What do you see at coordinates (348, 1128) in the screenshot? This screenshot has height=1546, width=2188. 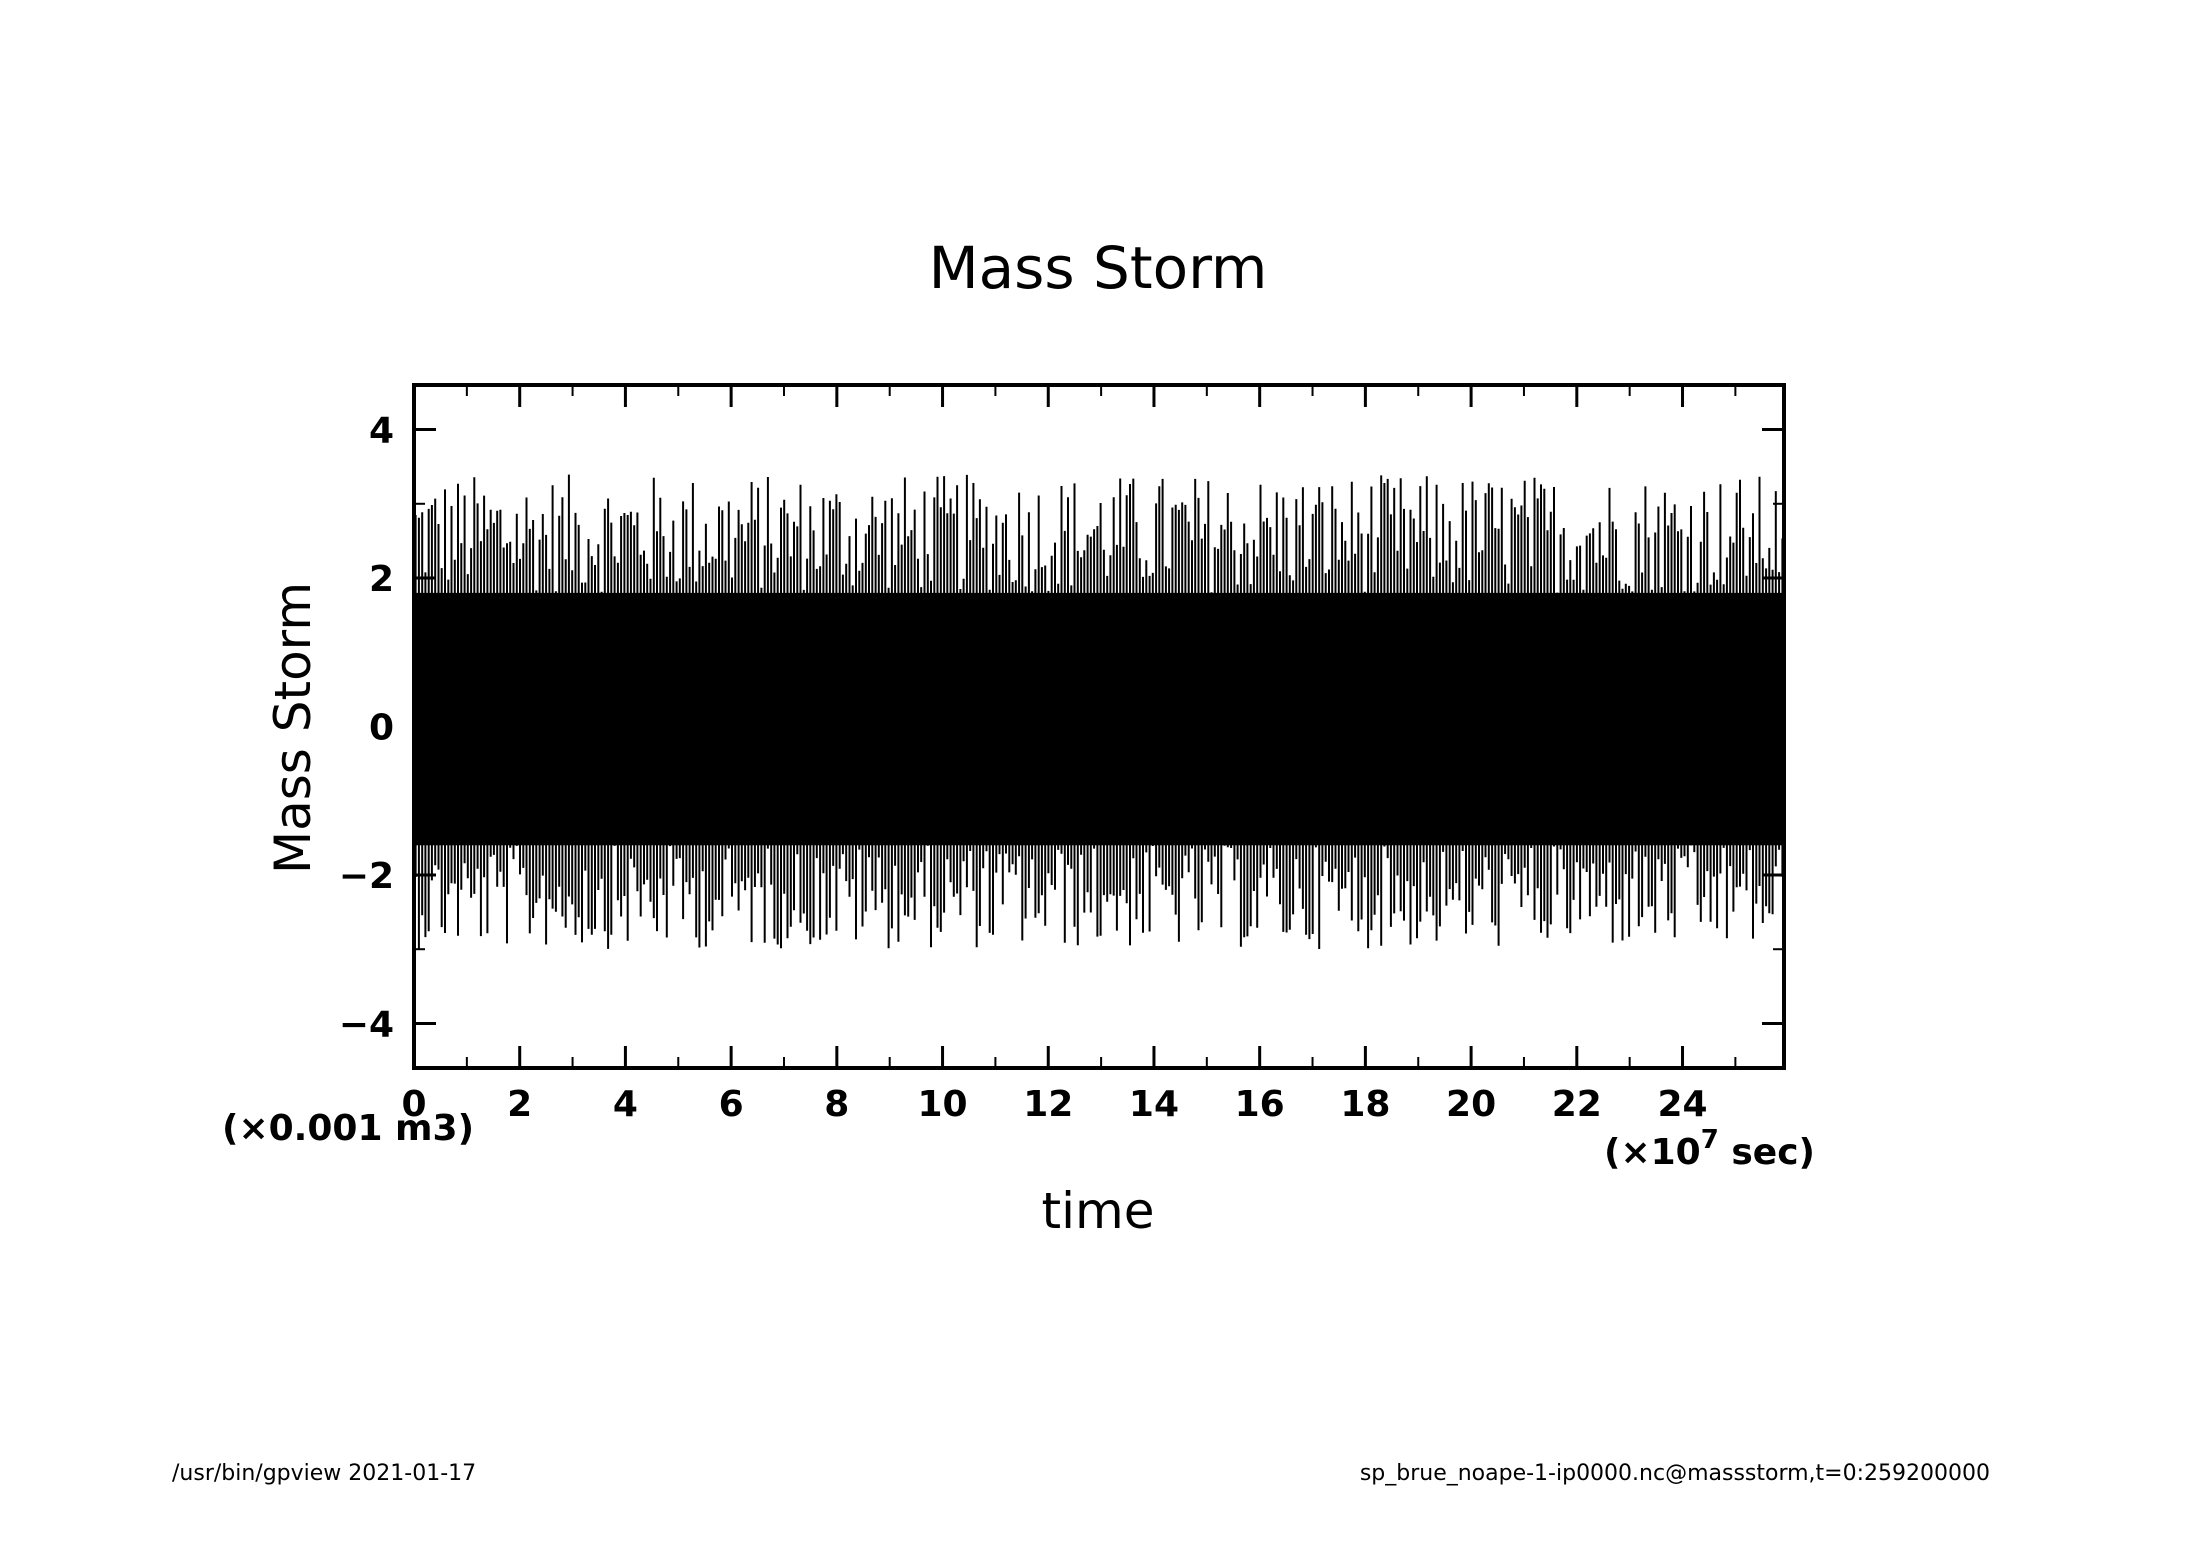 I see `y-axis-unit-label: (×0.001 m3)` at bounding box center [348, 1128].